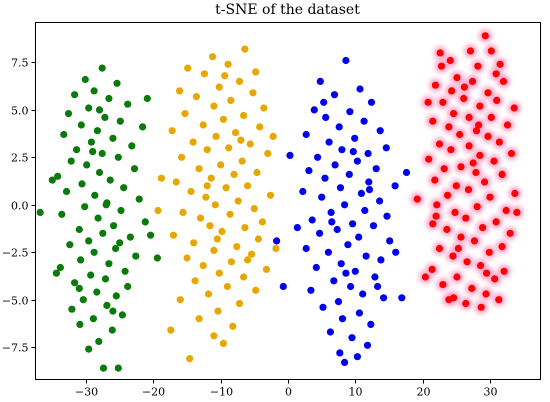 The width and height of the screenshot is (550, 402). I want to click on x-tick-label: −10, so click(221, 392).